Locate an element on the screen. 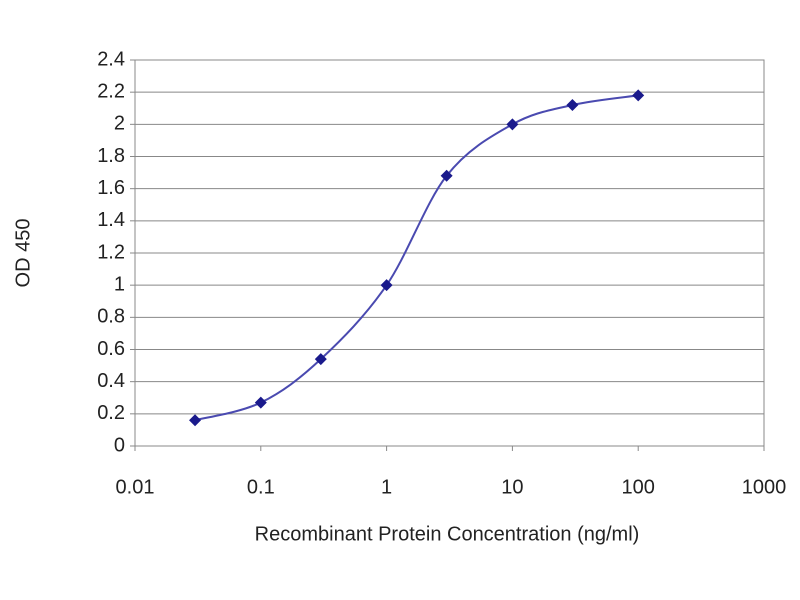 This screenshot has height=600, width=800. y-tick-label: 0.6 is located at coordinates (111, 349).